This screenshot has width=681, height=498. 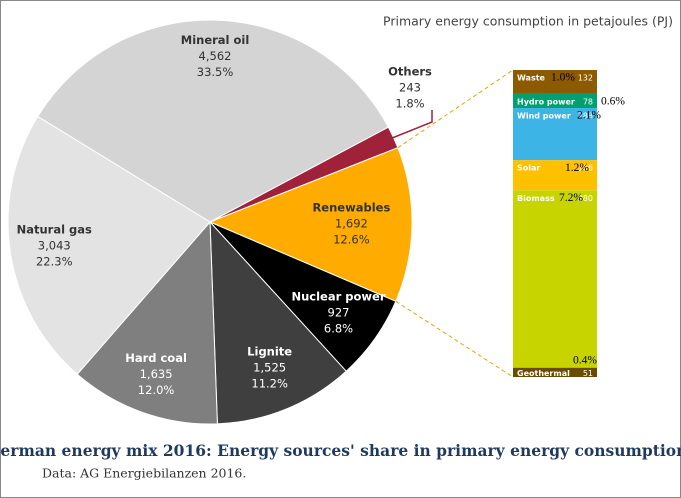 I want to click on slice-label: Others, so click(x=410, y=72).